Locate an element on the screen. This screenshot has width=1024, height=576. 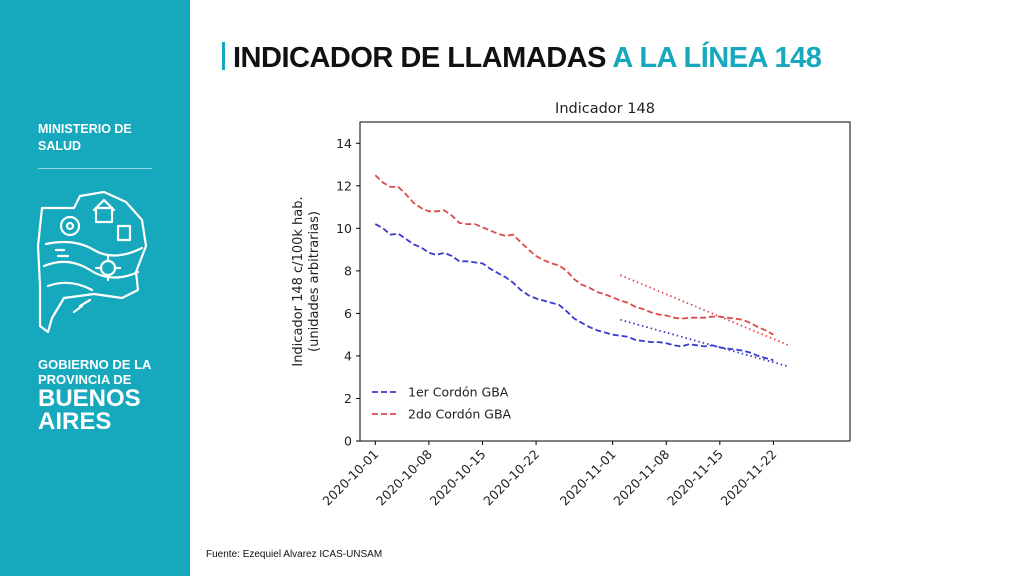
x-tick-label: 2020-10-22 is located at coordinates (511, 478).